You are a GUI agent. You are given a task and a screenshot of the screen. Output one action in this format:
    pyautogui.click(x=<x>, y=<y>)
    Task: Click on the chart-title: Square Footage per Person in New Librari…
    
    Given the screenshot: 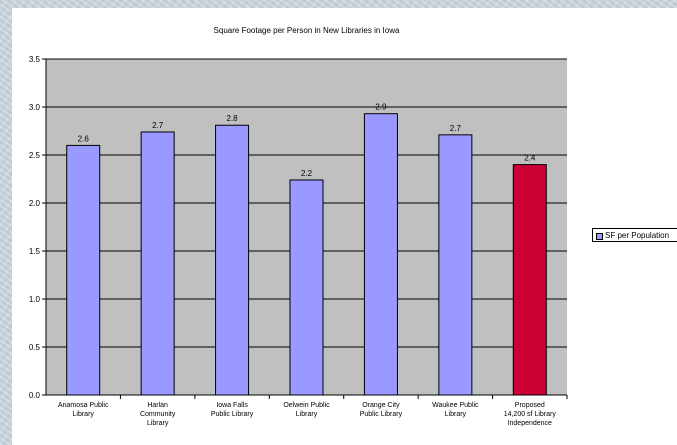 What is the action you would take?
    pyautogui.click(x=307, y=30)
    